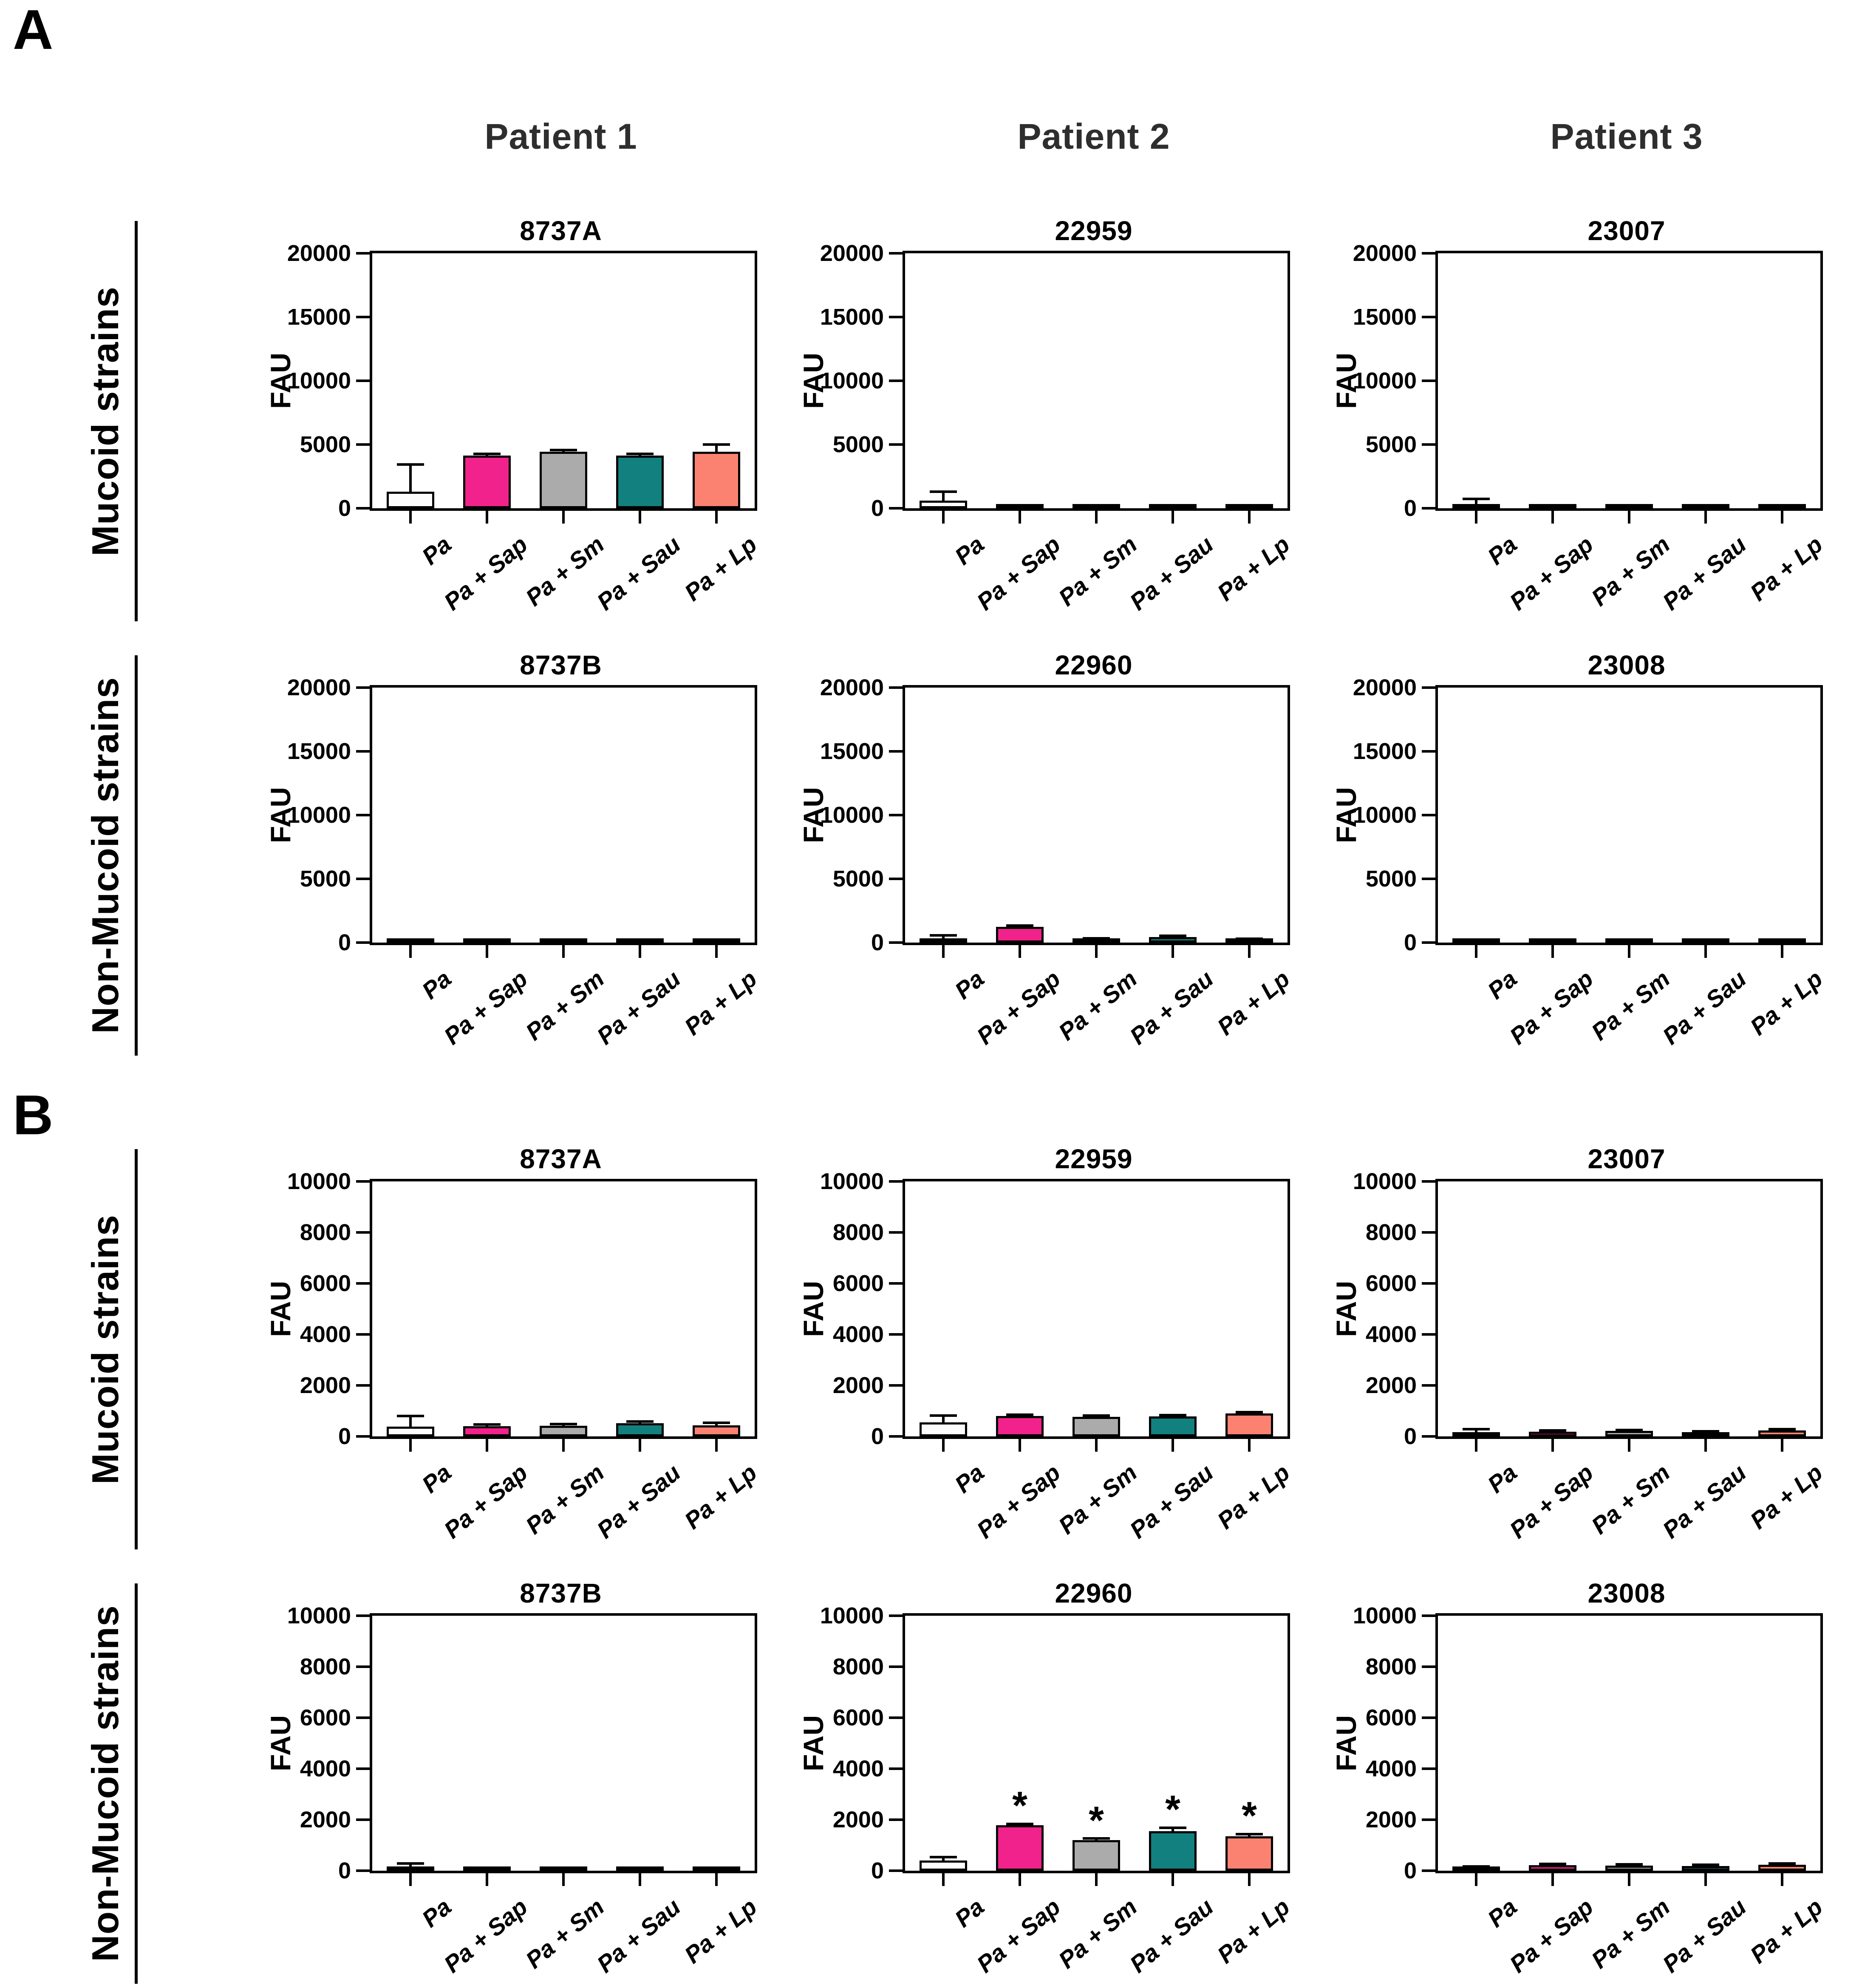 The image size is (1862, 1988). I want to click on chart-body: FAU 0 5000 10000 15000 20000, so click(530, 815).